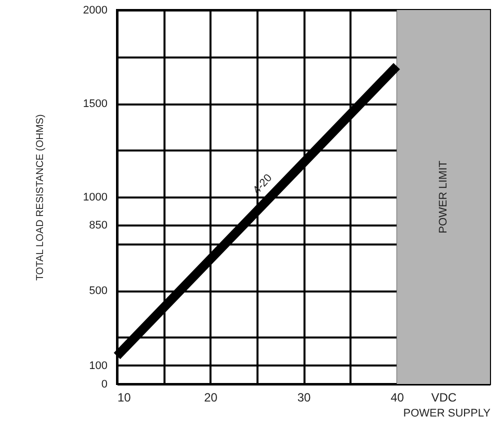  I want to click on y-axis-title: TOTAL LOAD RESISTANCE (OHMS), so click(40, 197).